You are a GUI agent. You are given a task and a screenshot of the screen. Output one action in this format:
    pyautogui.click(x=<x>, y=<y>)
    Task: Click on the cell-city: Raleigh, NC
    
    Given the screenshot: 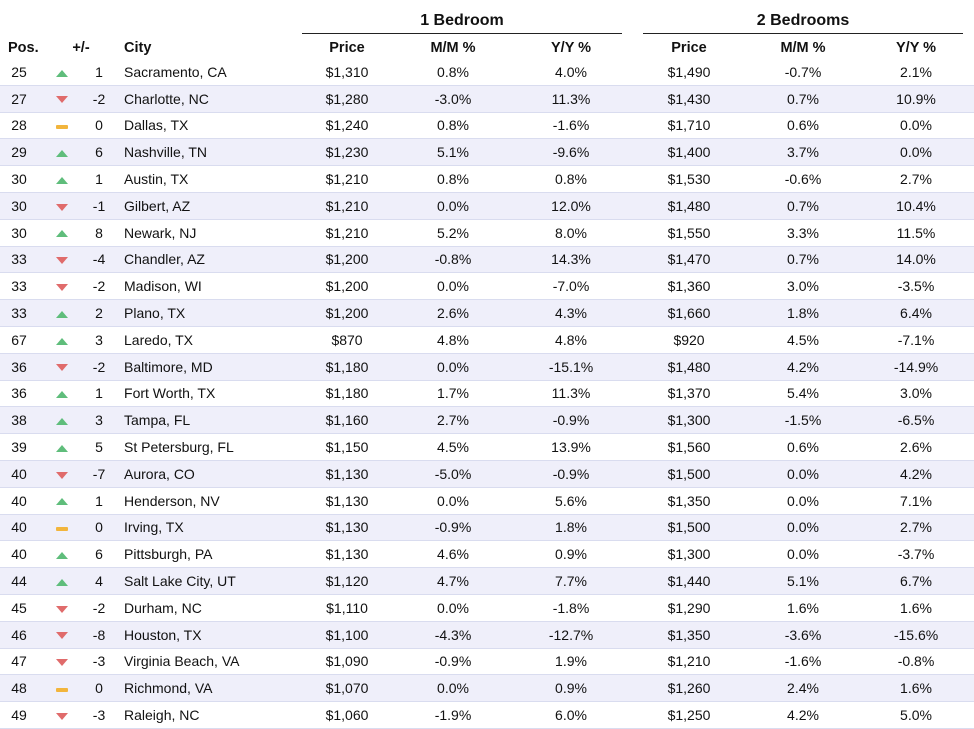 What is the action you would take?
    pyautogui.click(x=162, y=715)
    